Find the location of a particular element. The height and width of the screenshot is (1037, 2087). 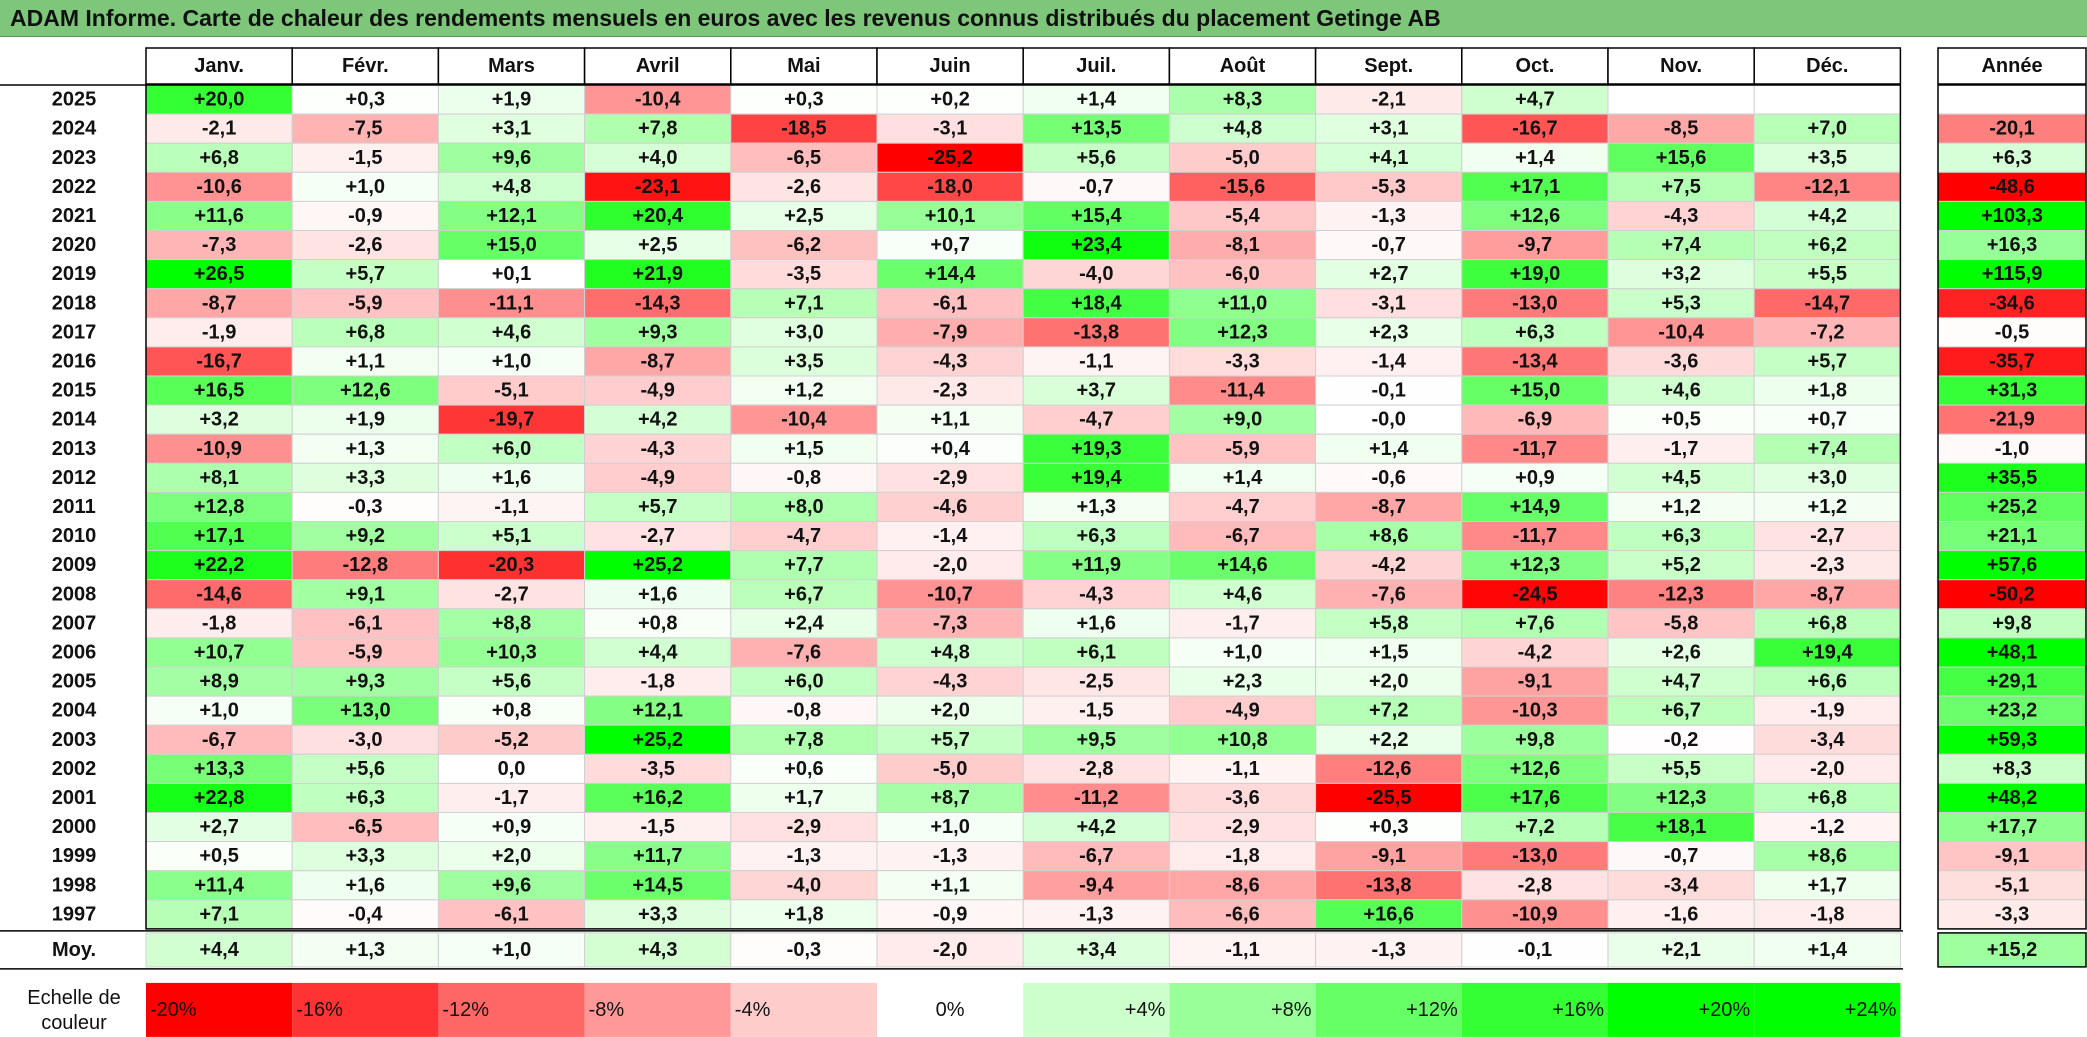

average-cell-value: -1,1 is located at coordinates (1242, 950).